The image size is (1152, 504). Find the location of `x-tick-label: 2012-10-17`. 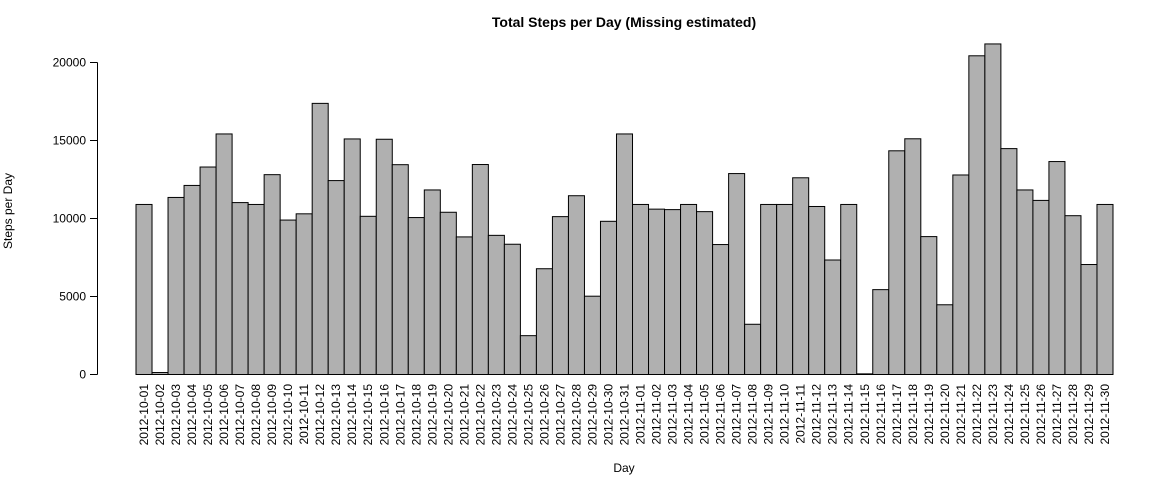

x-tick-label: 2012-10-17 is located at coordinates (400, 415).